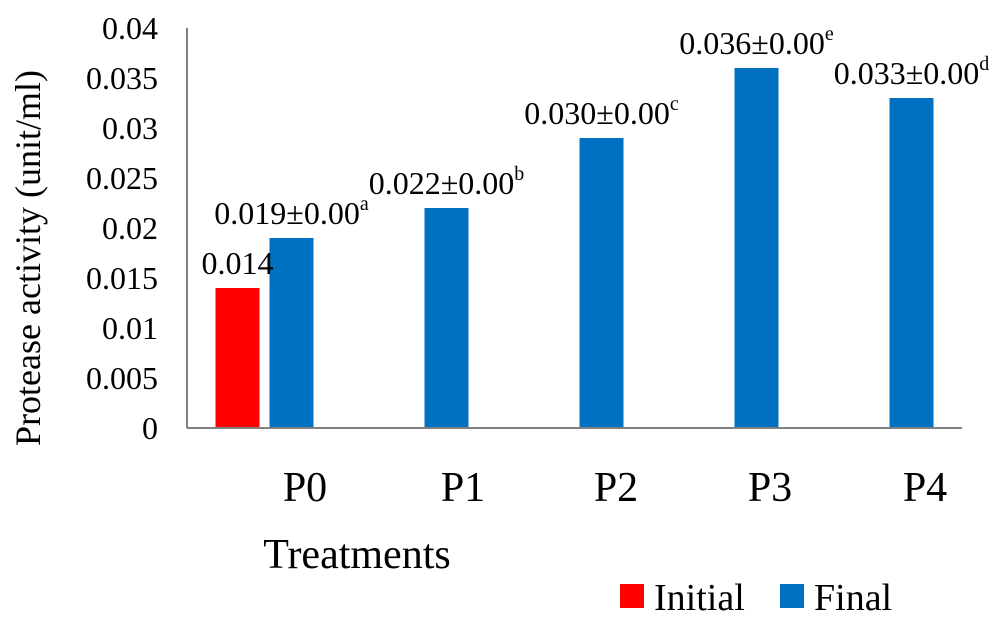  Describe the element at coordinates (305, 488) in the screenshot. I see `x-tick-label: P0` at that location.